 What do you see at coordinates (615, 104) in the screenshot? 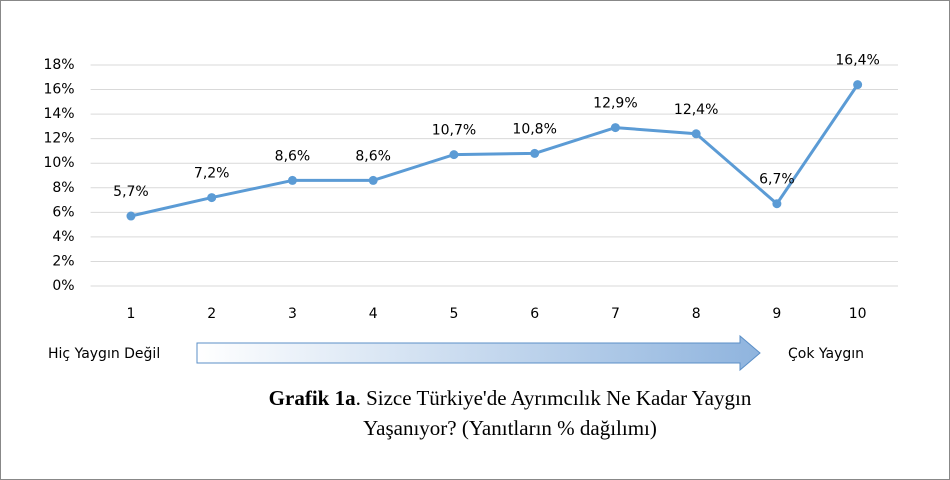
I see `data-label: 12,9%` at bounding box center [615, 104].